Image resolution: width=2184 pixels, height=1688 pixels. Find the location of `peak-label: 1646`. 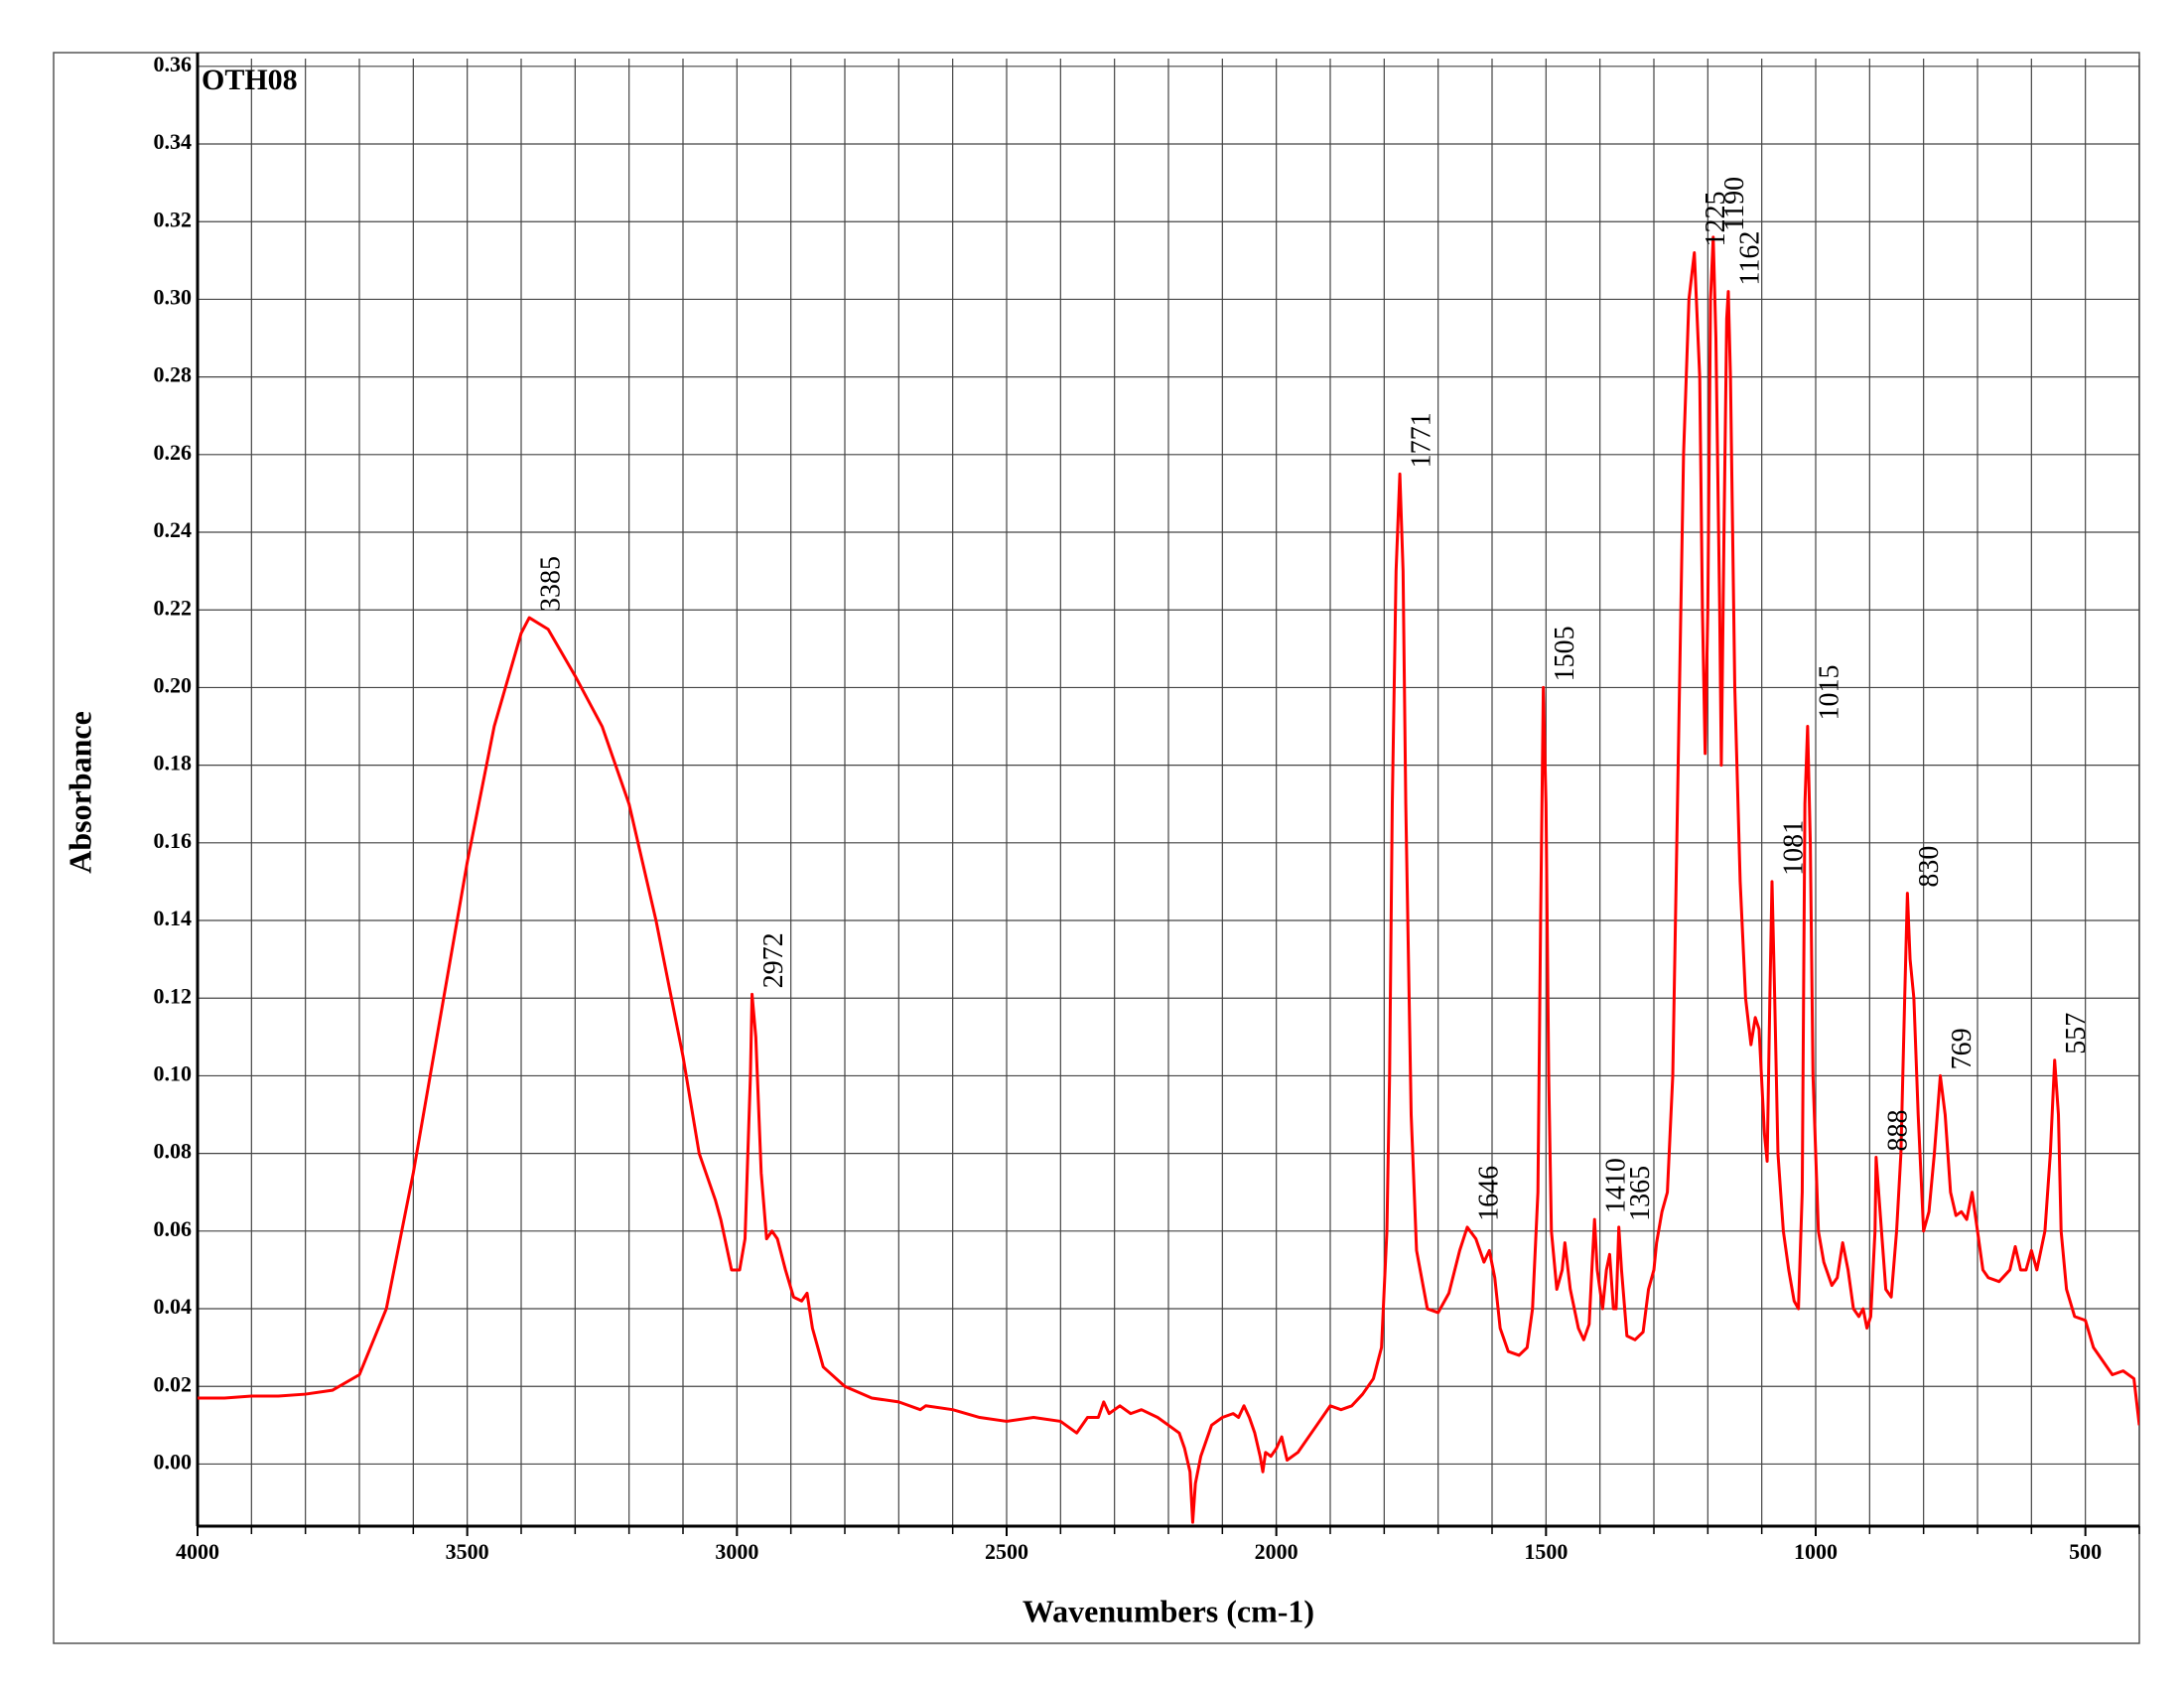

peak-label: 1646 is located at coordinates (1488, 1193).